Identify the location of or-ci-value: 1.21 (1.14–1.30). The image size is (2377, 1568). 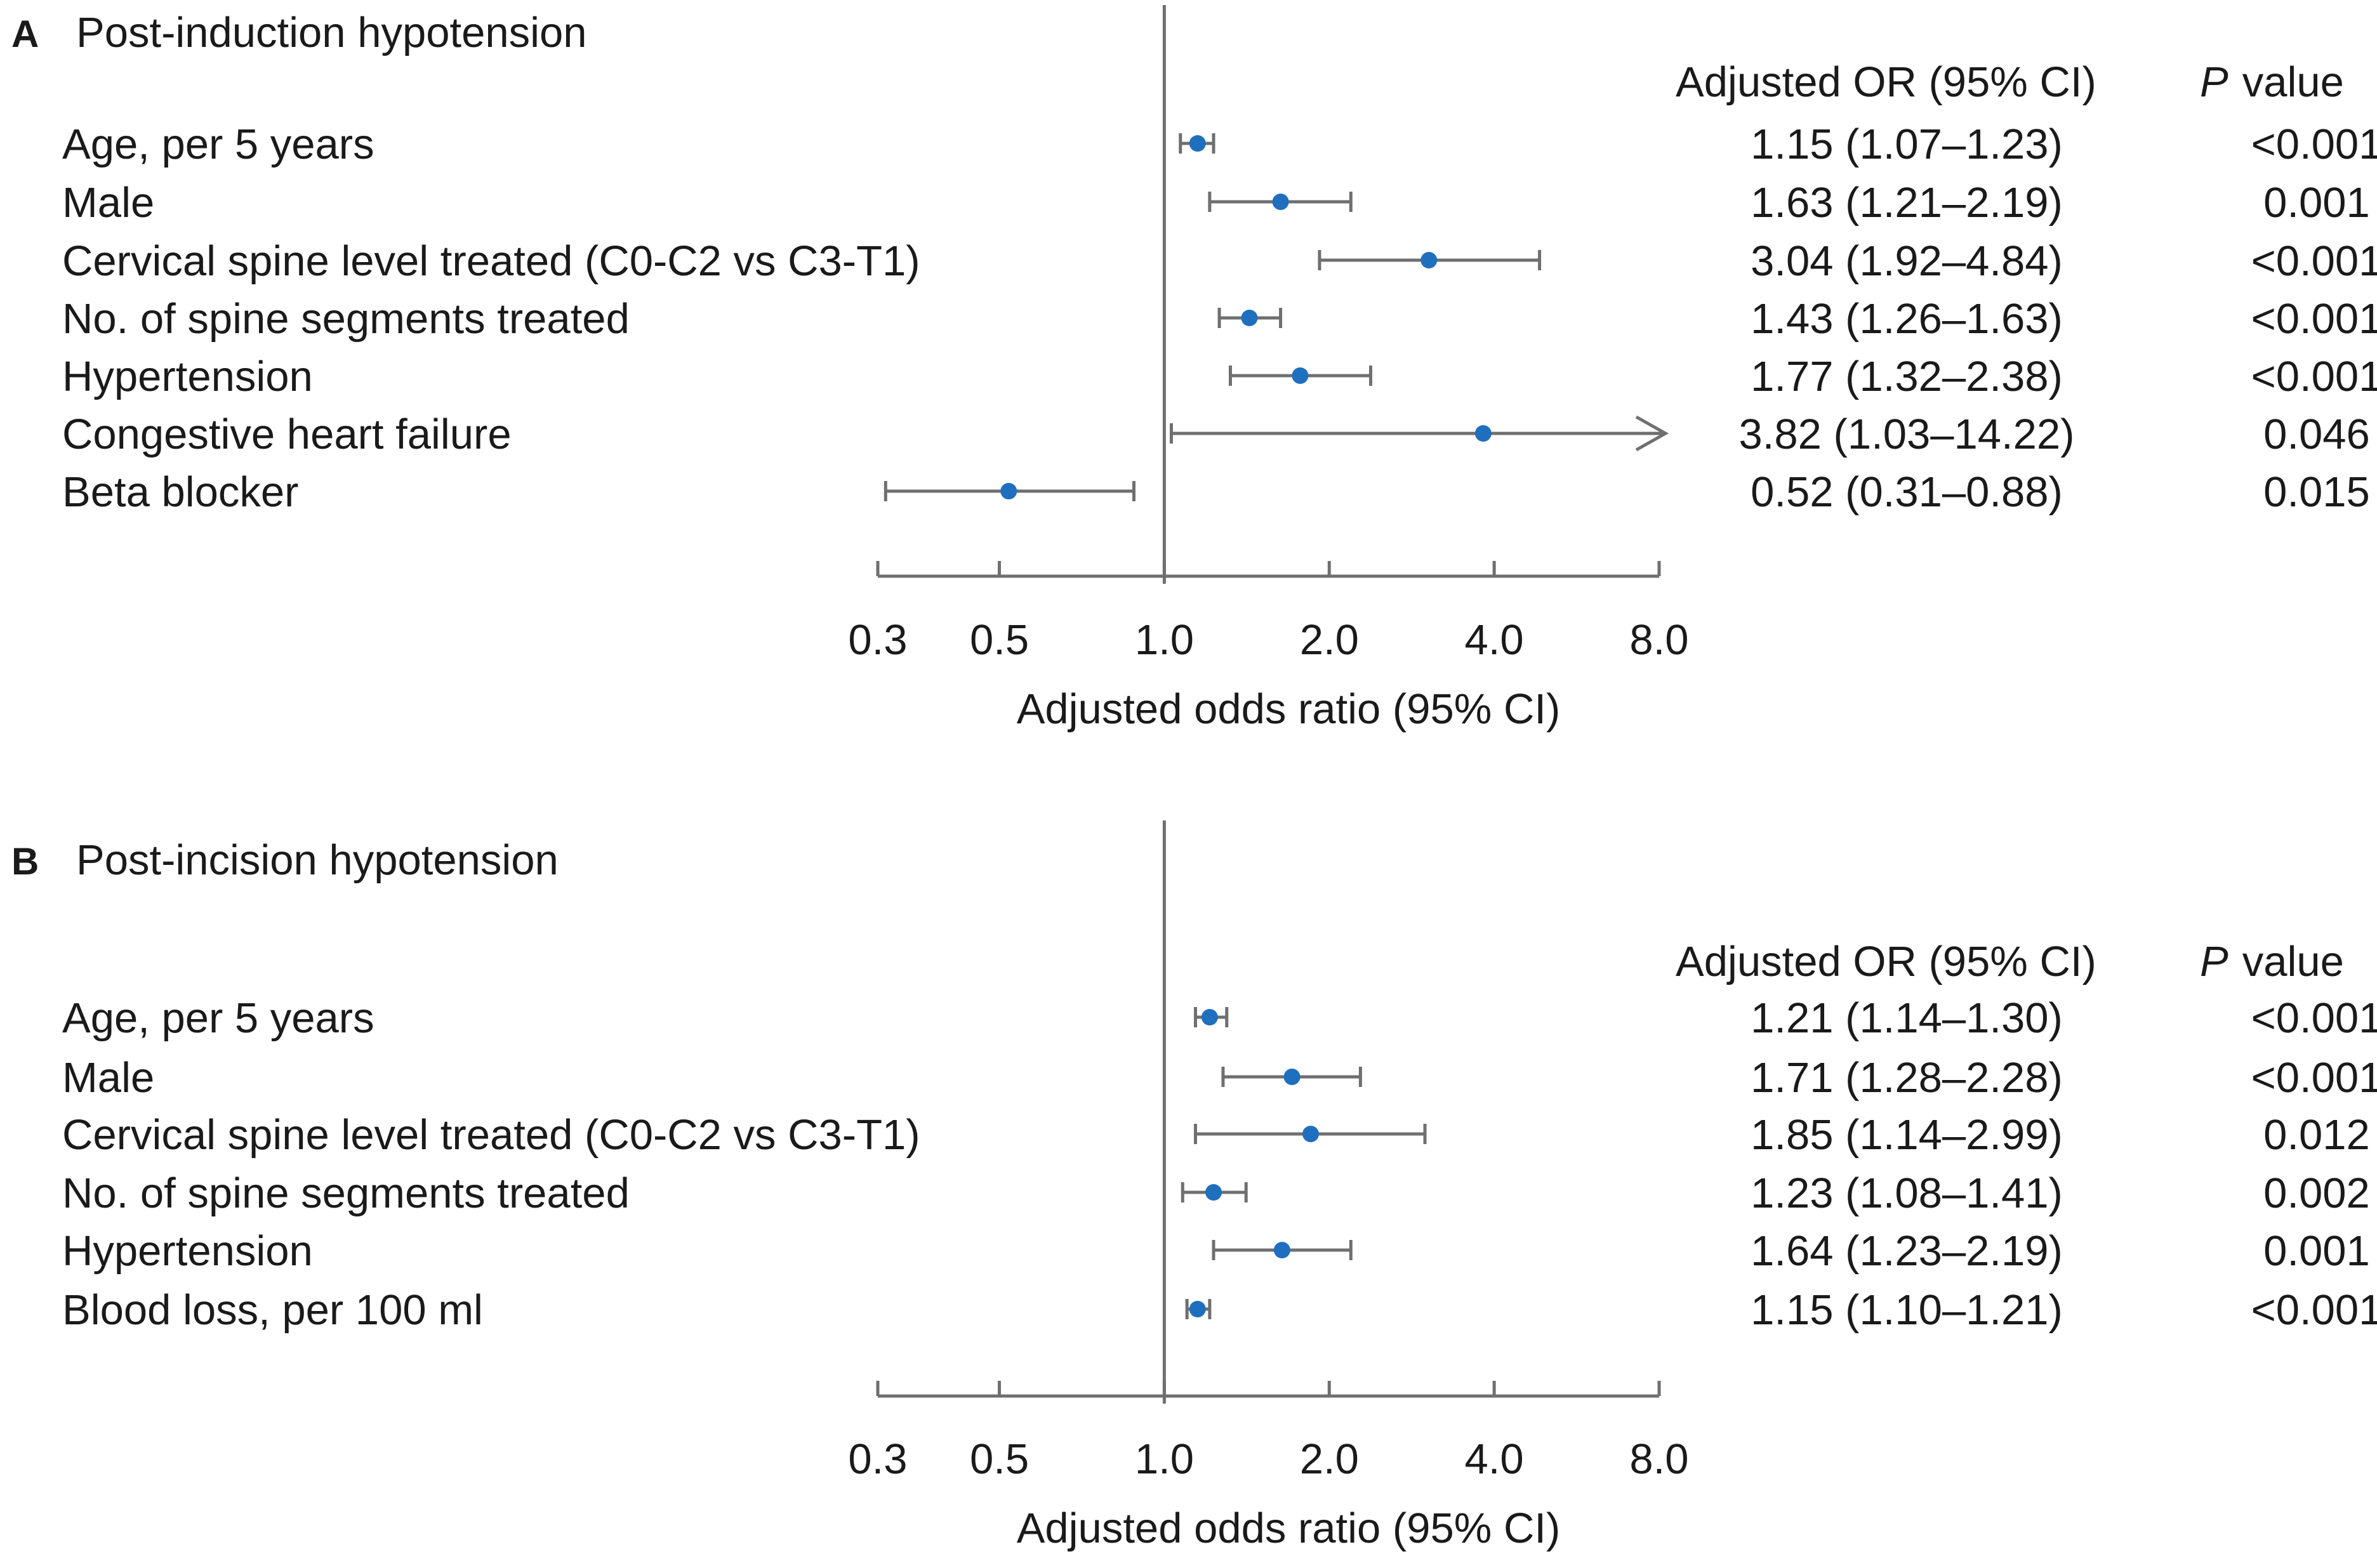
(1907, 1018).